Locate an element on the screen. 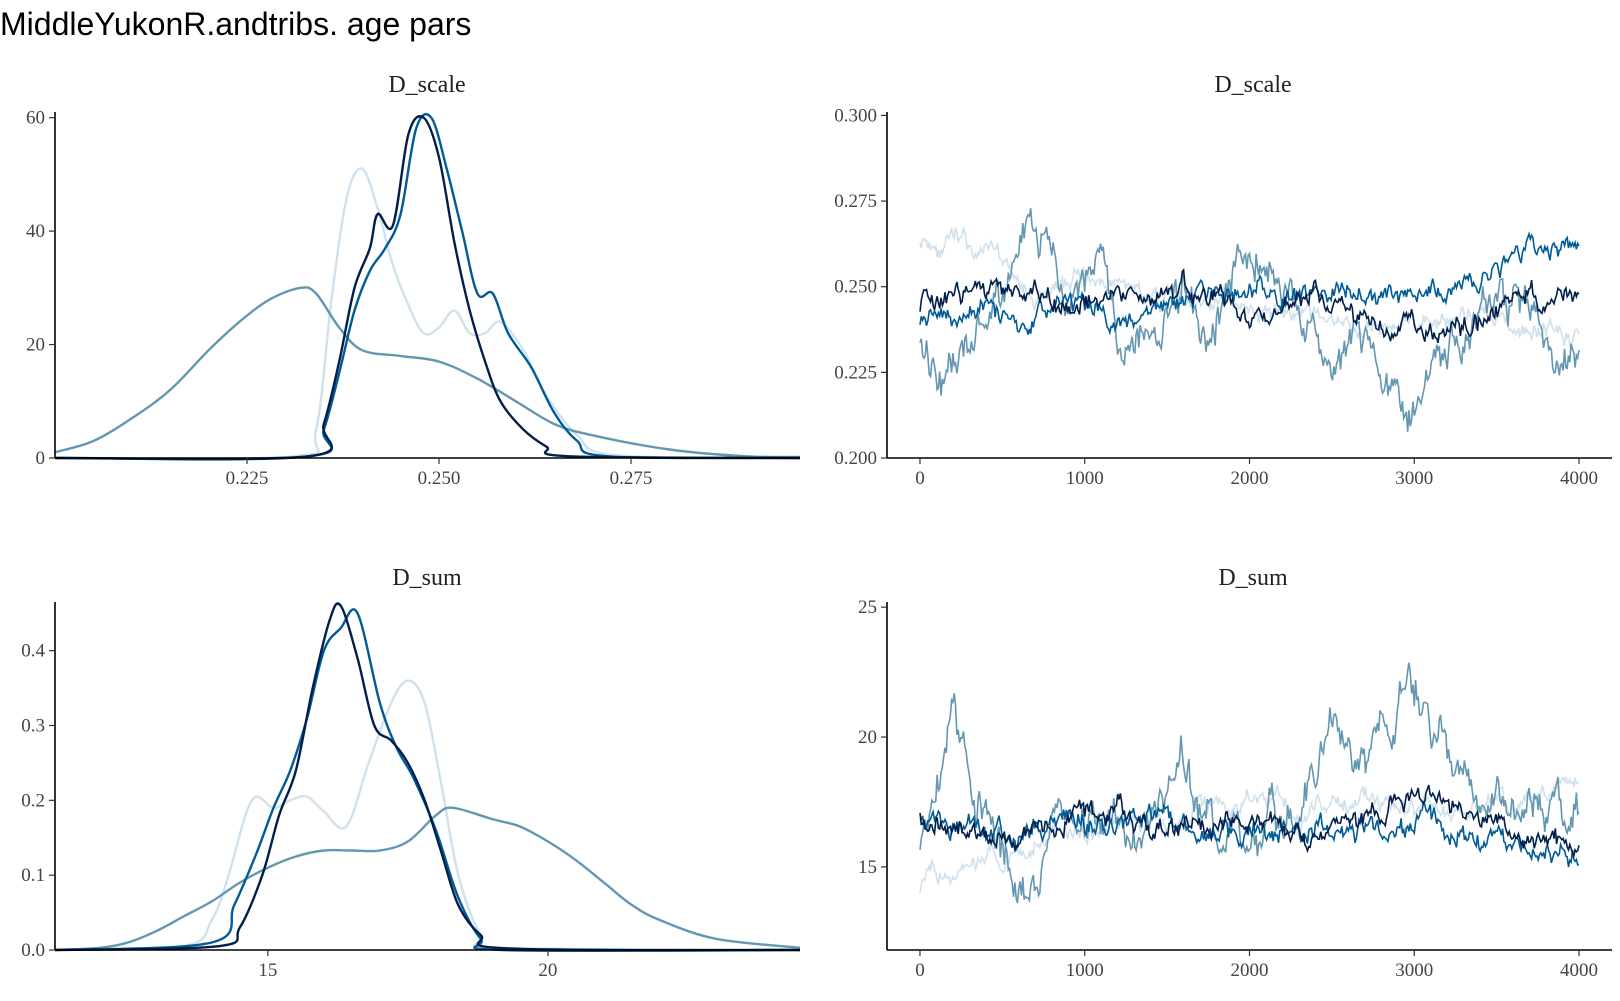 This screenshot has width=1620, height=1001. figure-title: MiddleYukonR.andtribs. age pars is located at coordinates (236, 24).